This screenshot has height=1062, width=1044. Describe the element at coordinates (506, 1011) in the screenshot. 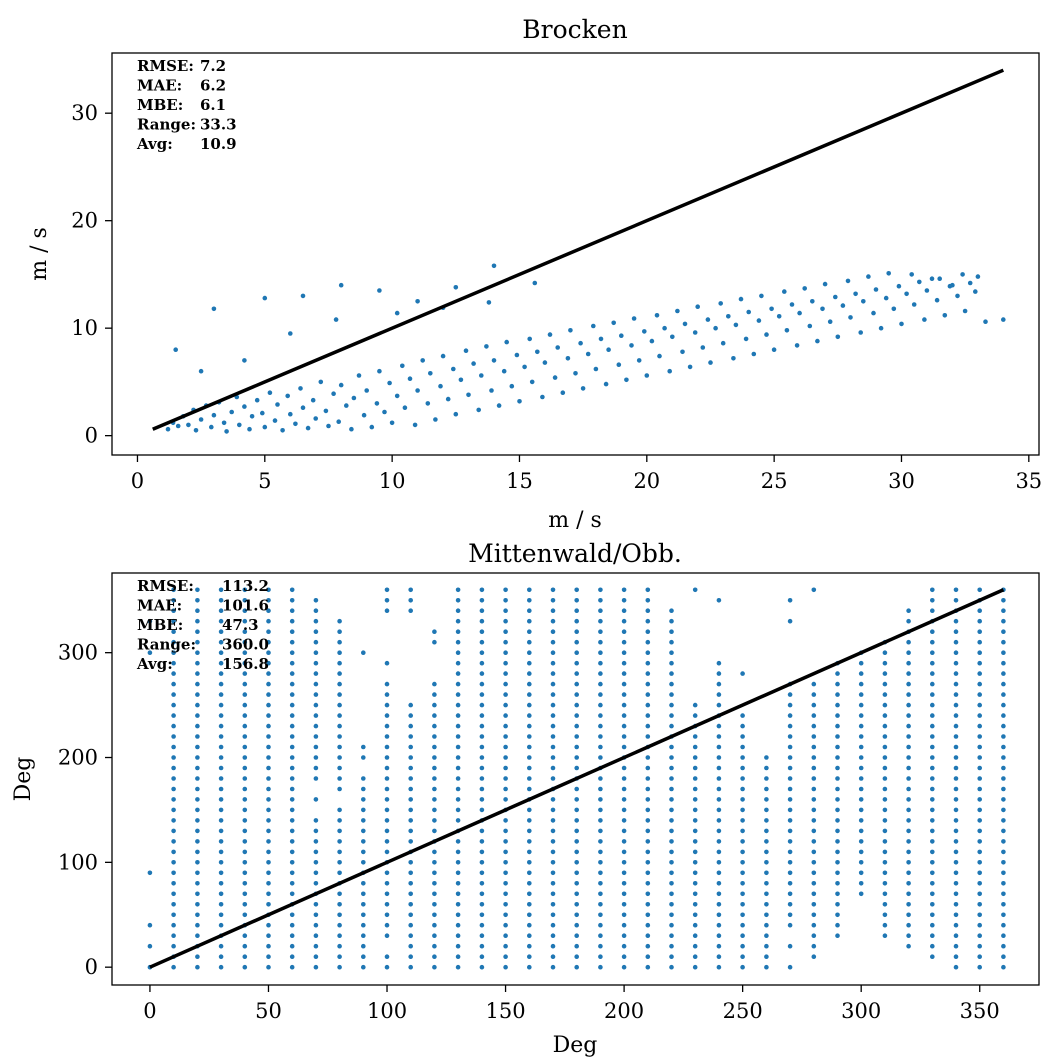

I see `x-tick-label: 150` at that location.